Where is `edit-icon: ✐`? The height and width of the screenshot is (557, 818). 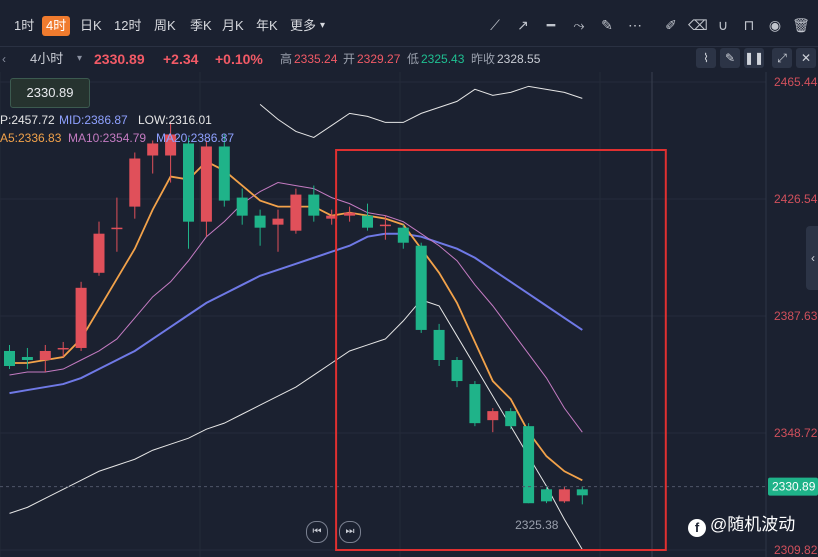 edit-icon: ✐ is located at coordinates (671, 25).